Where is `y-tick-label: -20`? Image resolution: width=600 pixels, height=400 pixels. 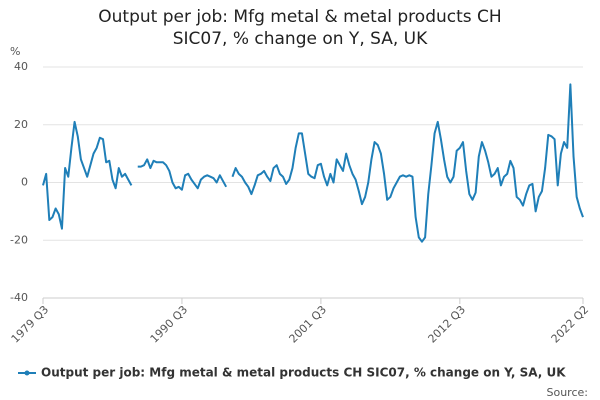
y-tick-label: -20 is located at coordinates (19, 239).